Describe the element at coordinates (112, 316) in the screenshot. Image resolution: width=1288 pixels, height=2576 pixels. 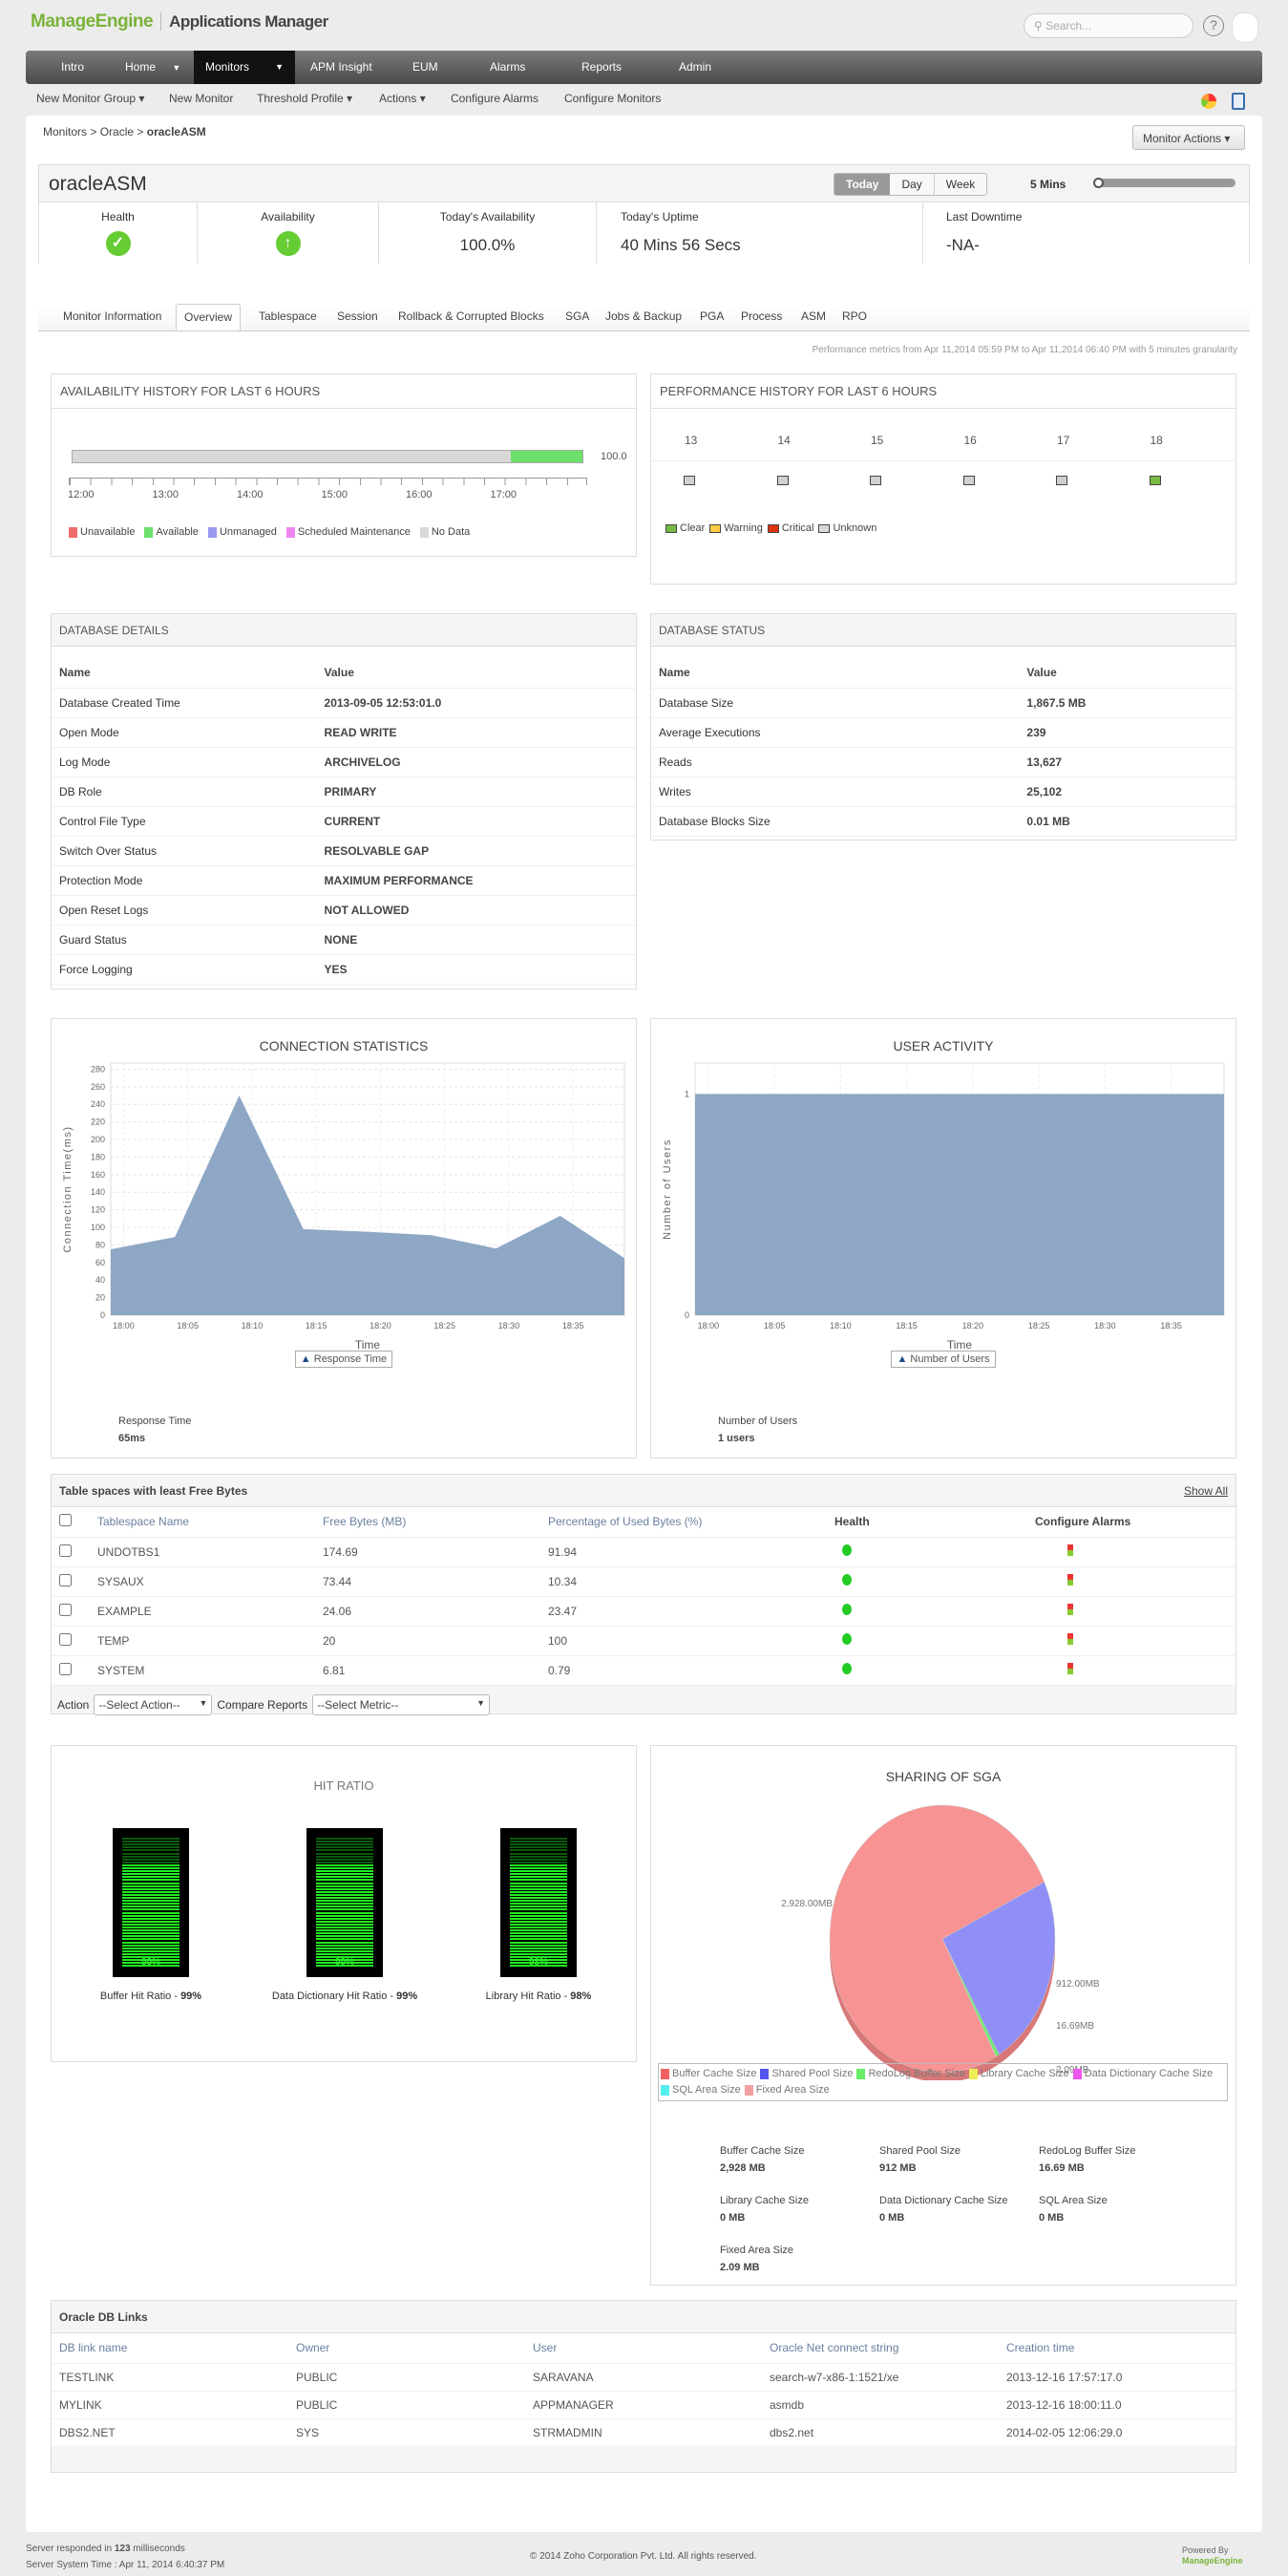
I see `tab-monitor-information: Monitor Information` at that location.